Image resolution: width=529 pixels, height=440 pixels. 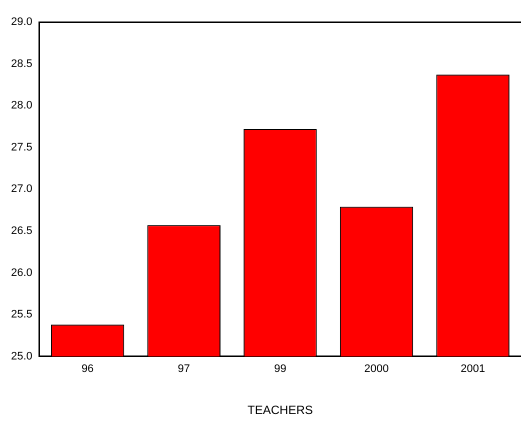 I want to click on y-tick-label: 26.5, so click(x=21, y=231).